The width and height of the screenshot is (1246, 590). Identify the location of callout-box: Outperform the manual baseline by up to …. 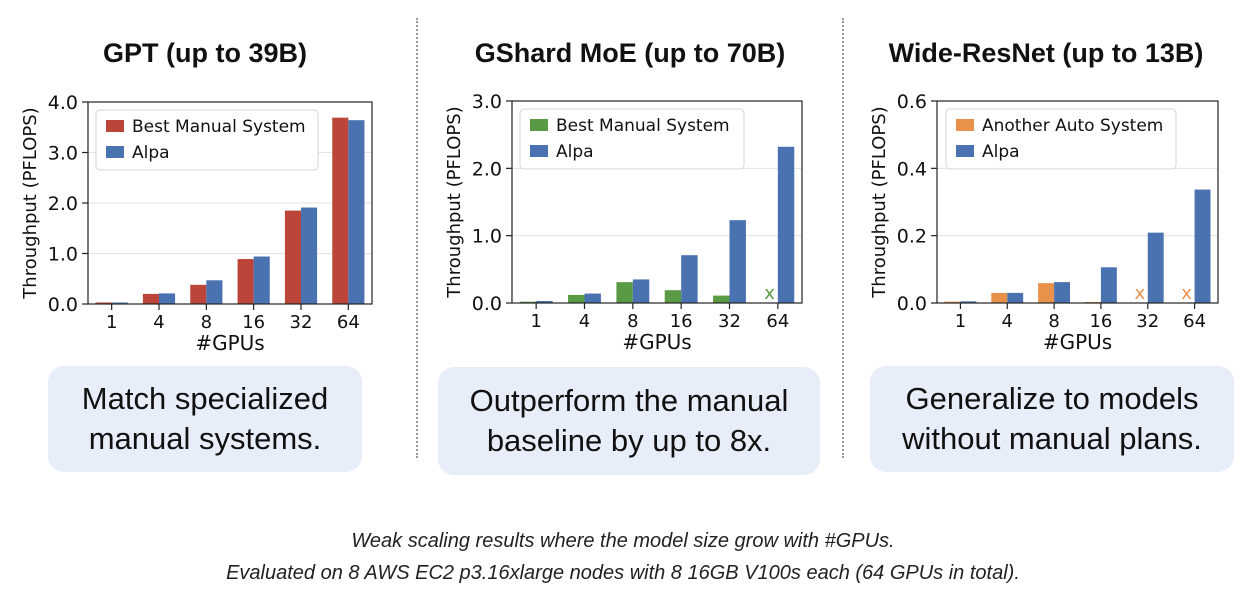
(629, 421).